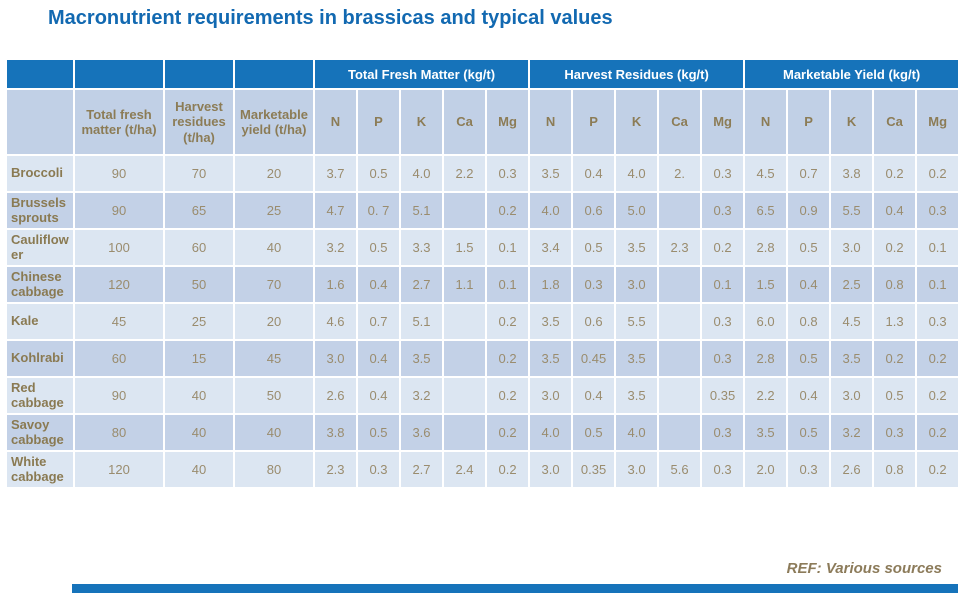 The image size is (958, 593). What do you see at coordinates (335, 173) in the screenshot?
I see `data-cell: 3.7` at bounding box center [335, 173].